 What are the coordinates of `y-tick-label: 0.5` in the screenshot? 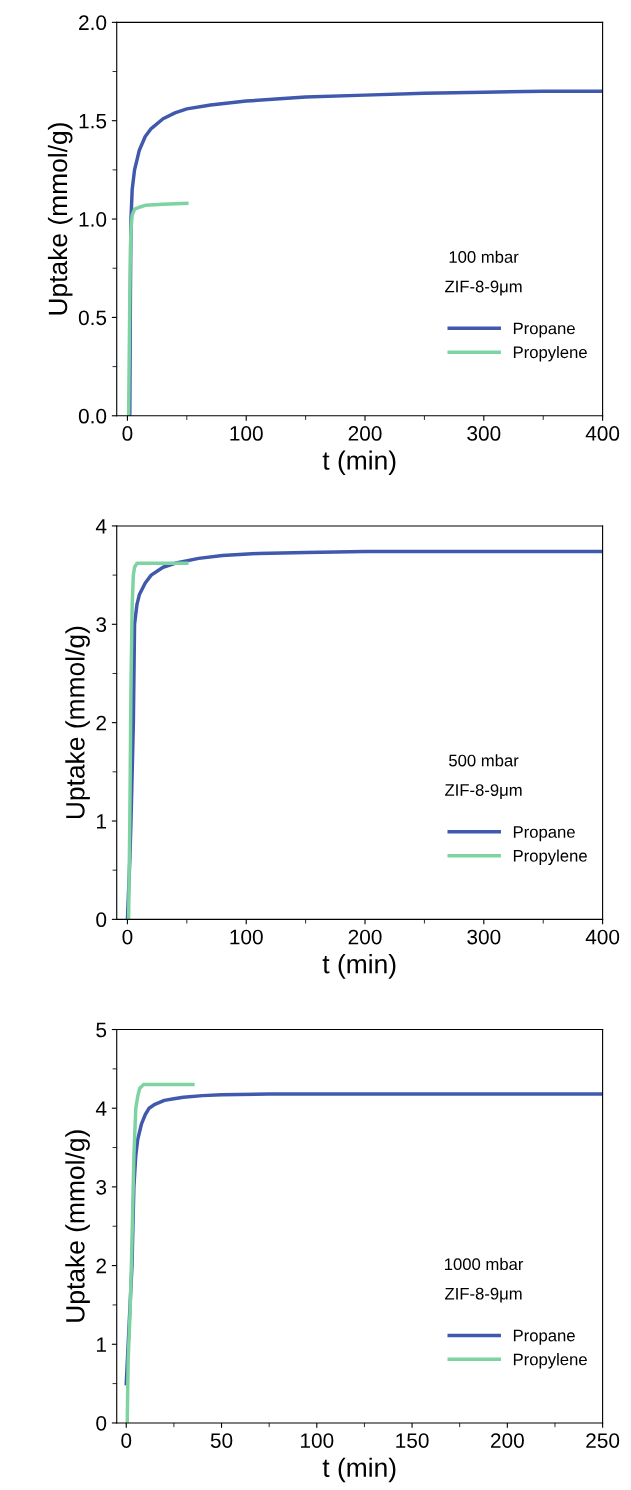 It's located at (92, 318).